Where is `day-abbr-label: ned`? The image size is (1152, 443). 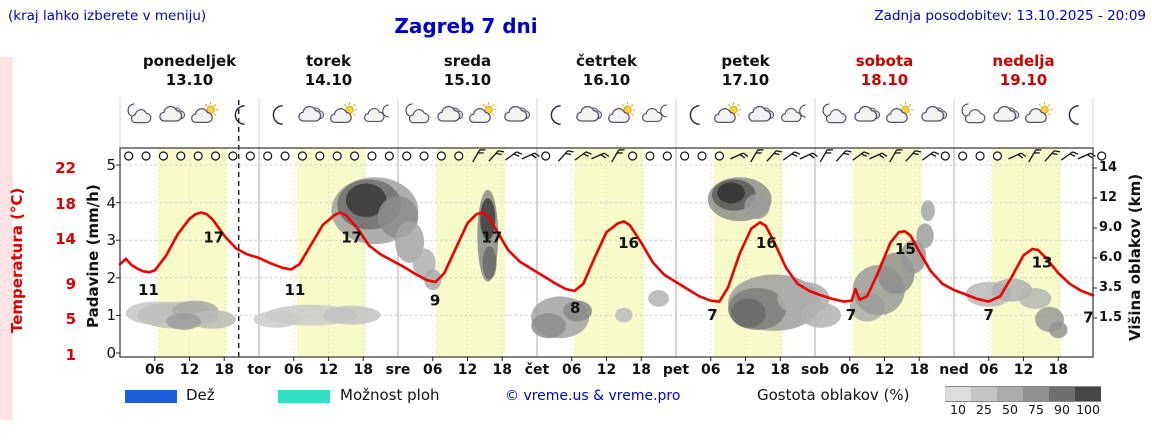 day-abbr-label: ned is located at coordinates (954, 370).